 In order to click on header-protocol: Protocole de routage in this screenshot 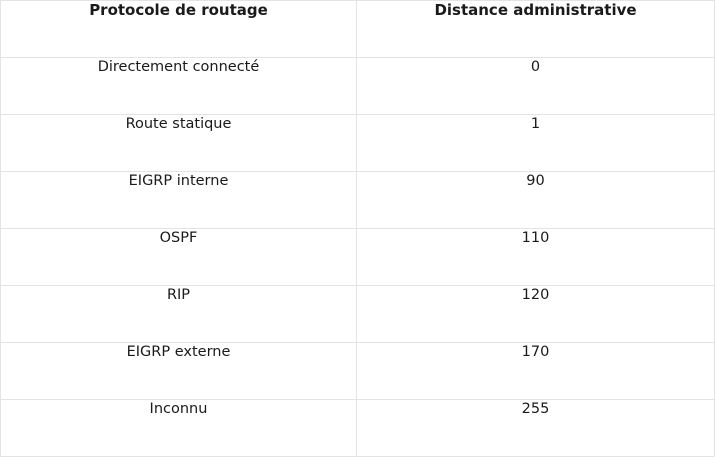, I will do `click(178, 29)`.